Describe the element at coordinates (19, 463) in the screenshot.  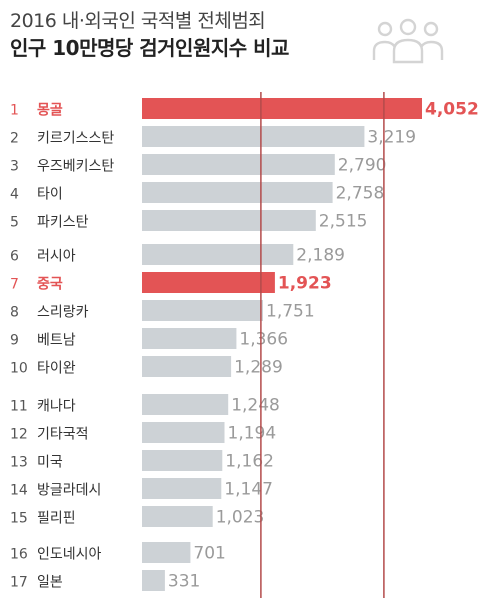
I see `rank-label: 13` at that location.